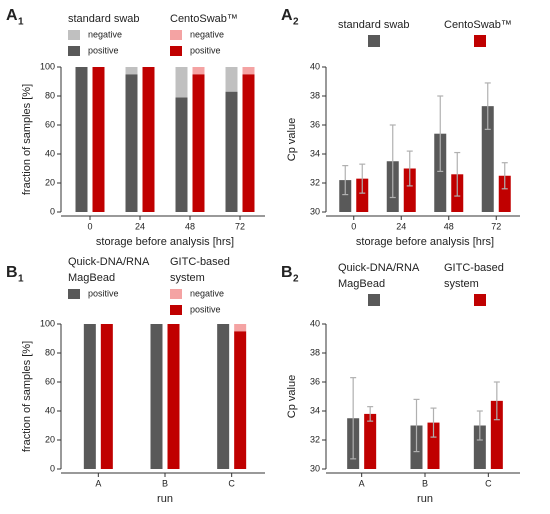 The image size is (550, 514). What do you see at coordinates (315, 124) in the screenshot?
I see `y-tick-label: 36` at bounding box center [315, 124].